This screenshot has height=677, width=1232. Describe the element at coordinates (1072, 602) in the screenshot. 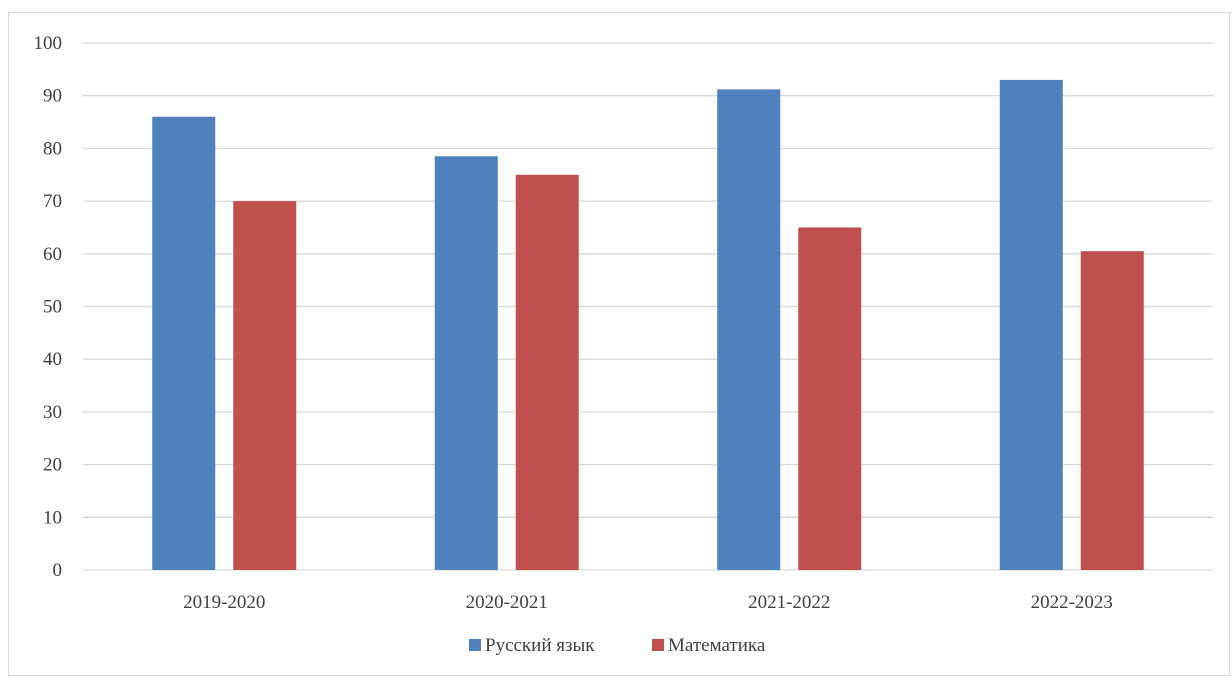

I see `x-tick-label: 2022-2023` at that location.